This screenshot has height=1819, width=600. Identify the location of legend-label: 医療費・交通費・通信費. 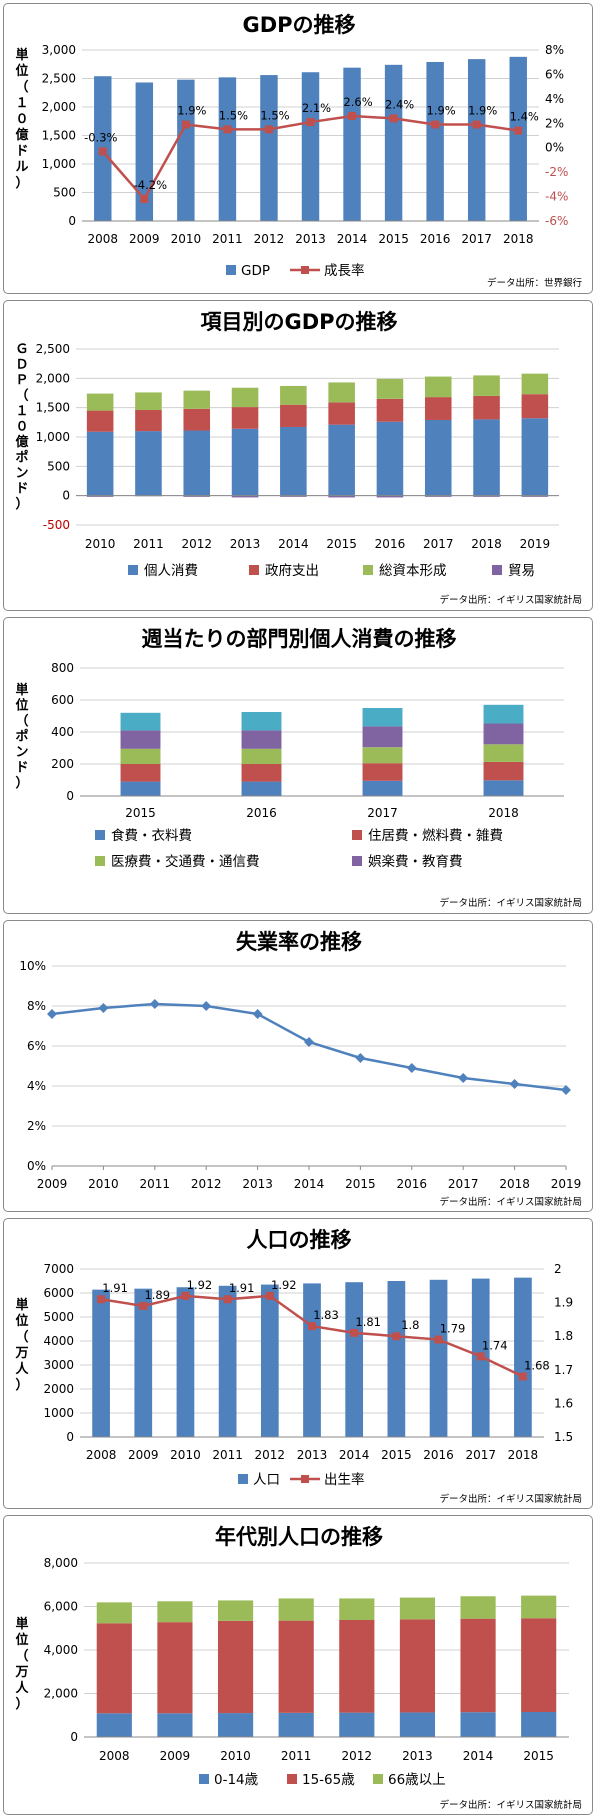
(185, 861).